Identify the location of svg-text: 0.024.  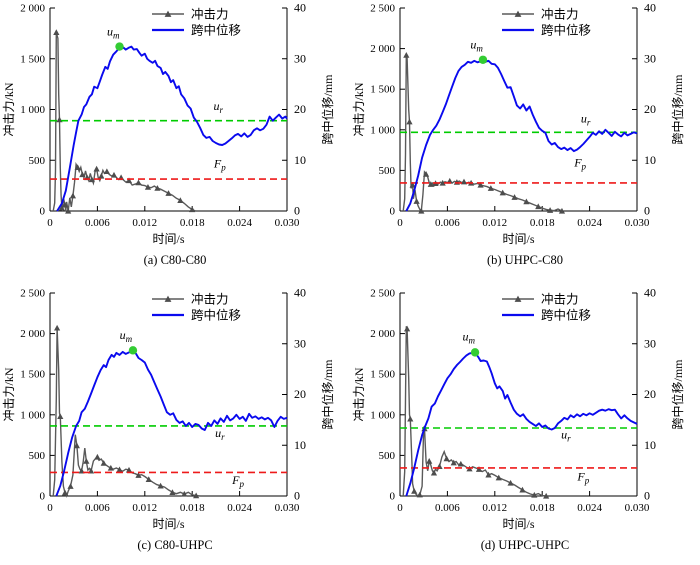
(589, 508).